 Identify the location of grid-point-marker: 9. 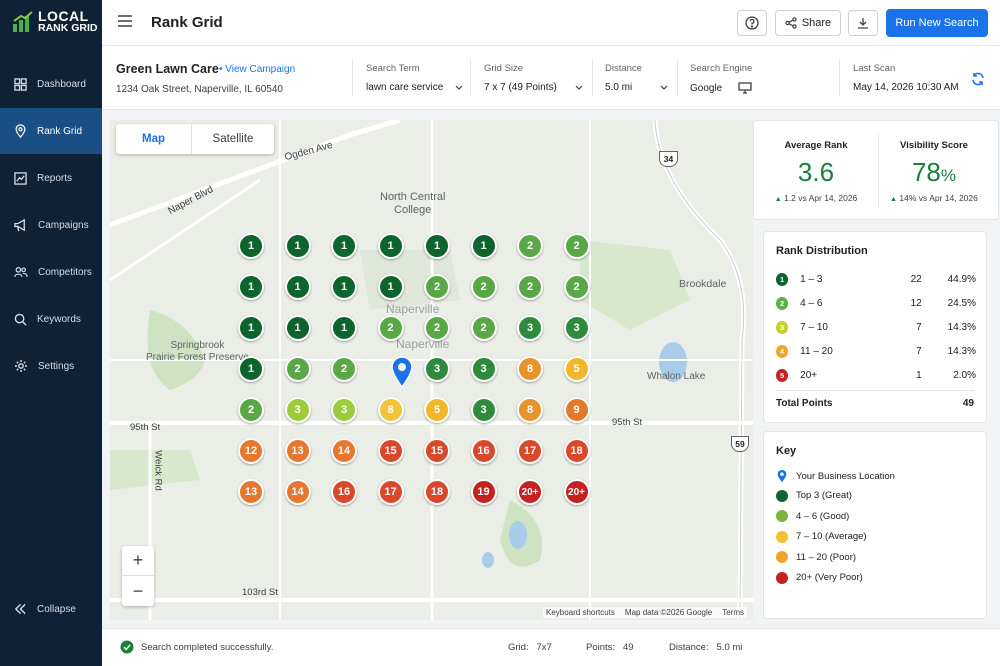
(576, 410).